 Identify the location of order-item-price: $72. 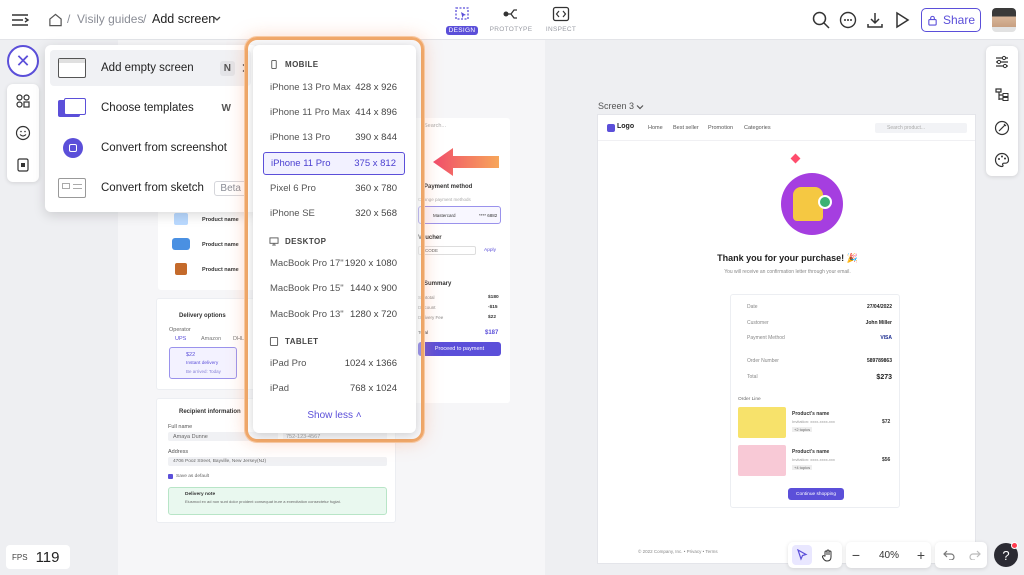
(886, 422).